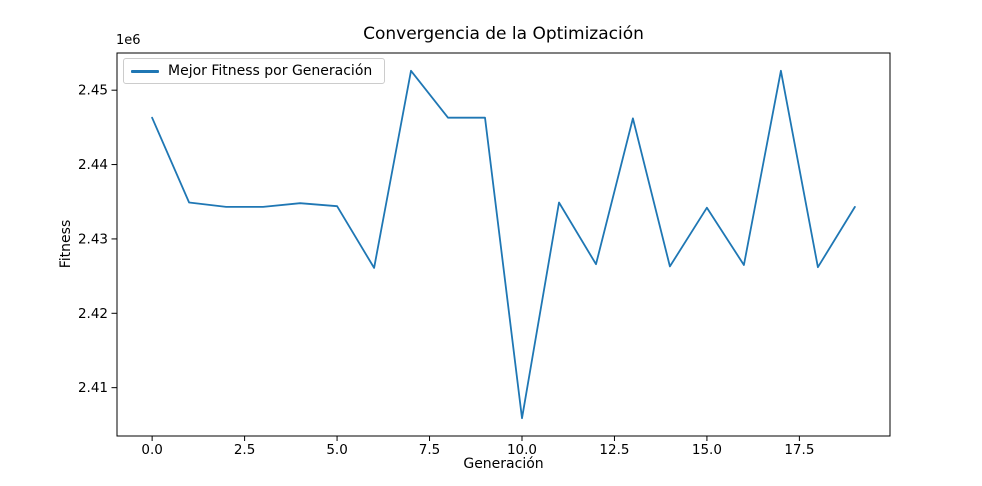 The image size is (982, 486). Describe the element at coordinates (93, 314) in the screenshot. I see `y-tick-label: 2.42` at that location.